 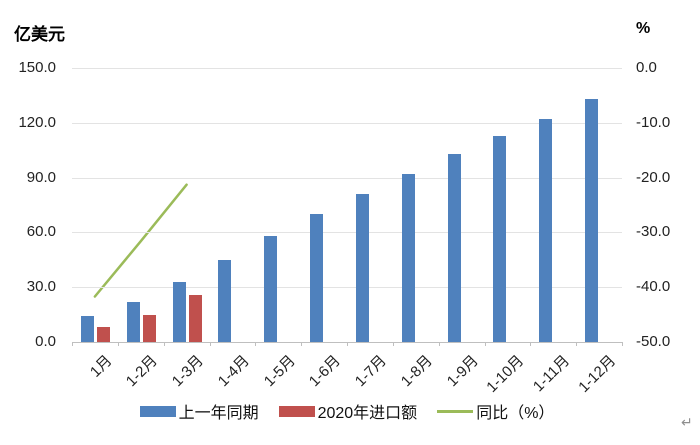 I want to click on left-axis-tick-label: 120.0, so click(x=37, y=122).